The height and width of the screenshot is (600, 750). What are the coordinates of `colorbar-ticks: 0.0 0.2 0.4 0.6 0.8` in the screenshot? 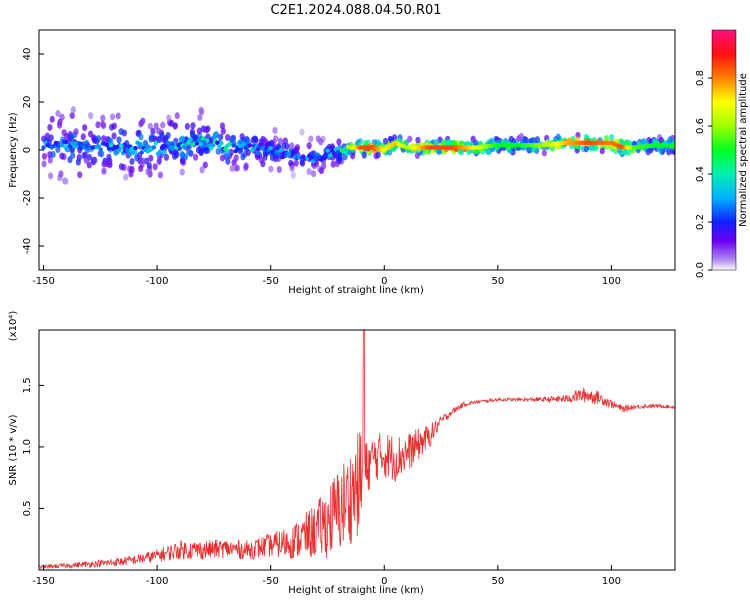 It's located at (703, 174).